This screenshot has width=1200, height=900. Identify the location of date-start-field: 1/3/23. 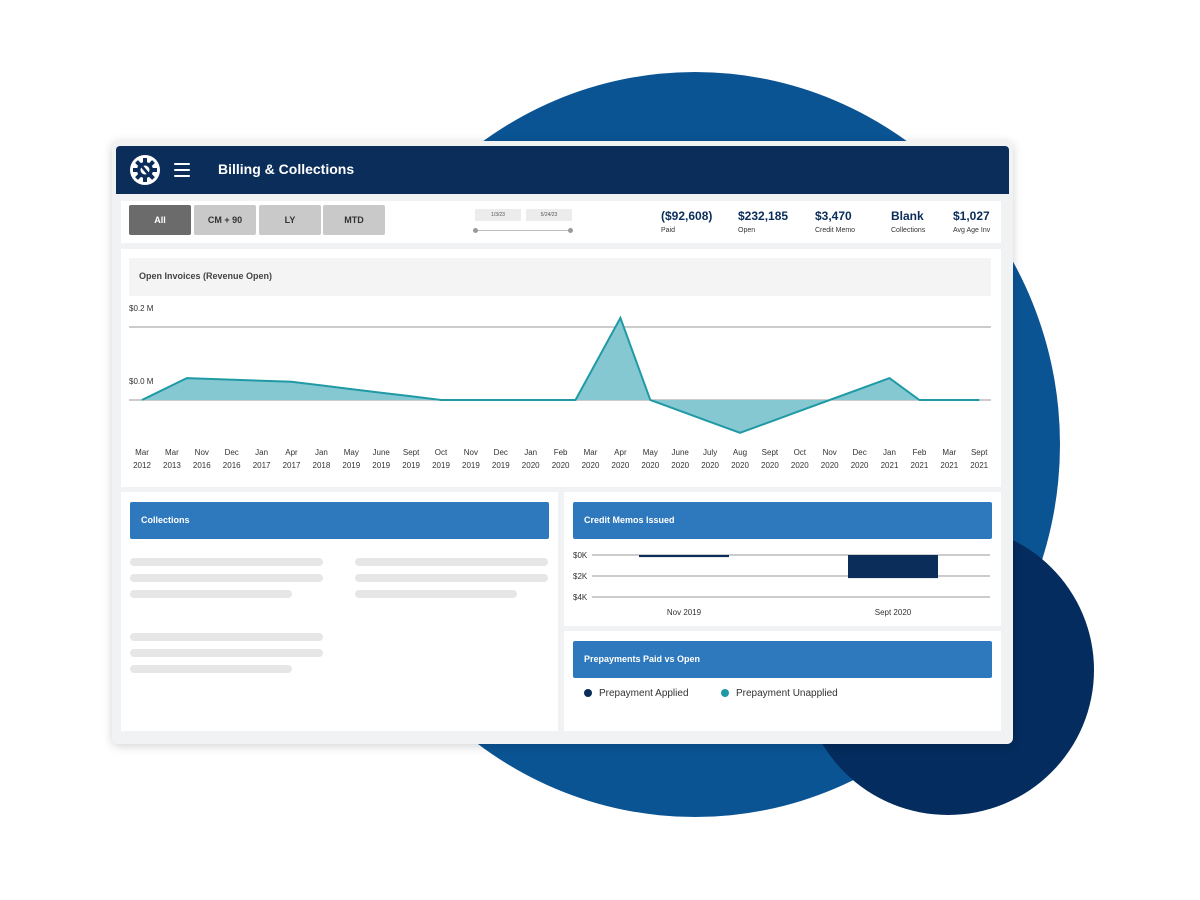
(498, 215).